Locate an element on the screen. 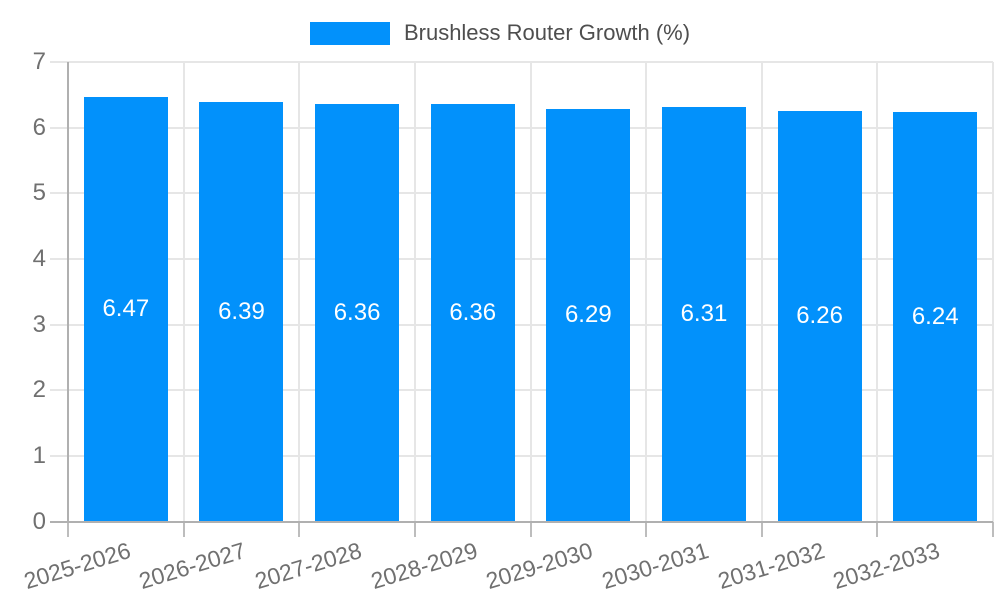 The image size is (1000, 600). bar-value-label: 6.29 is located at coordinates (588, 315).